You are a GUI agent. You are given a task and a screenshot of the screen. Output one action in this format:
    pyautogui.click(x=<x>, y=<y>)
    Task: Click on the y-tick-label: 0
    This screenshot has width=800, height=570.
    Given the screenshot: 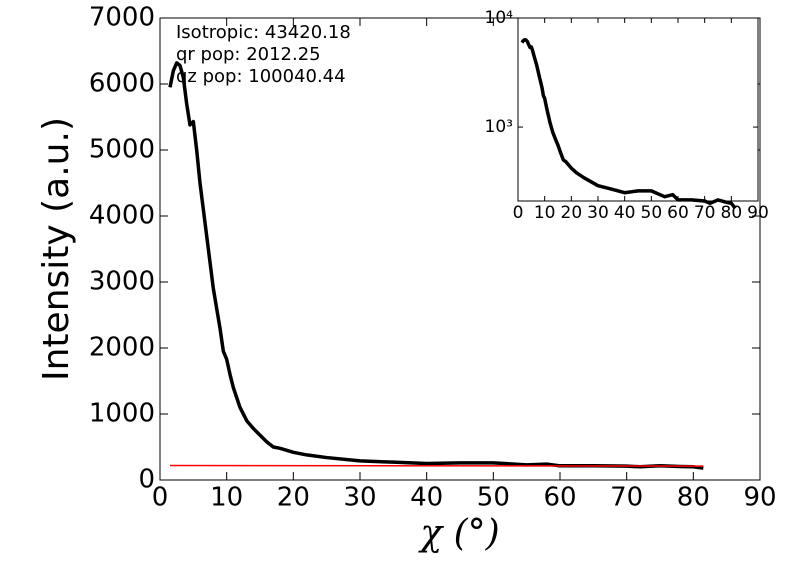 What is the action you would take?
    pyautogui.click(x=146, y=480)
    